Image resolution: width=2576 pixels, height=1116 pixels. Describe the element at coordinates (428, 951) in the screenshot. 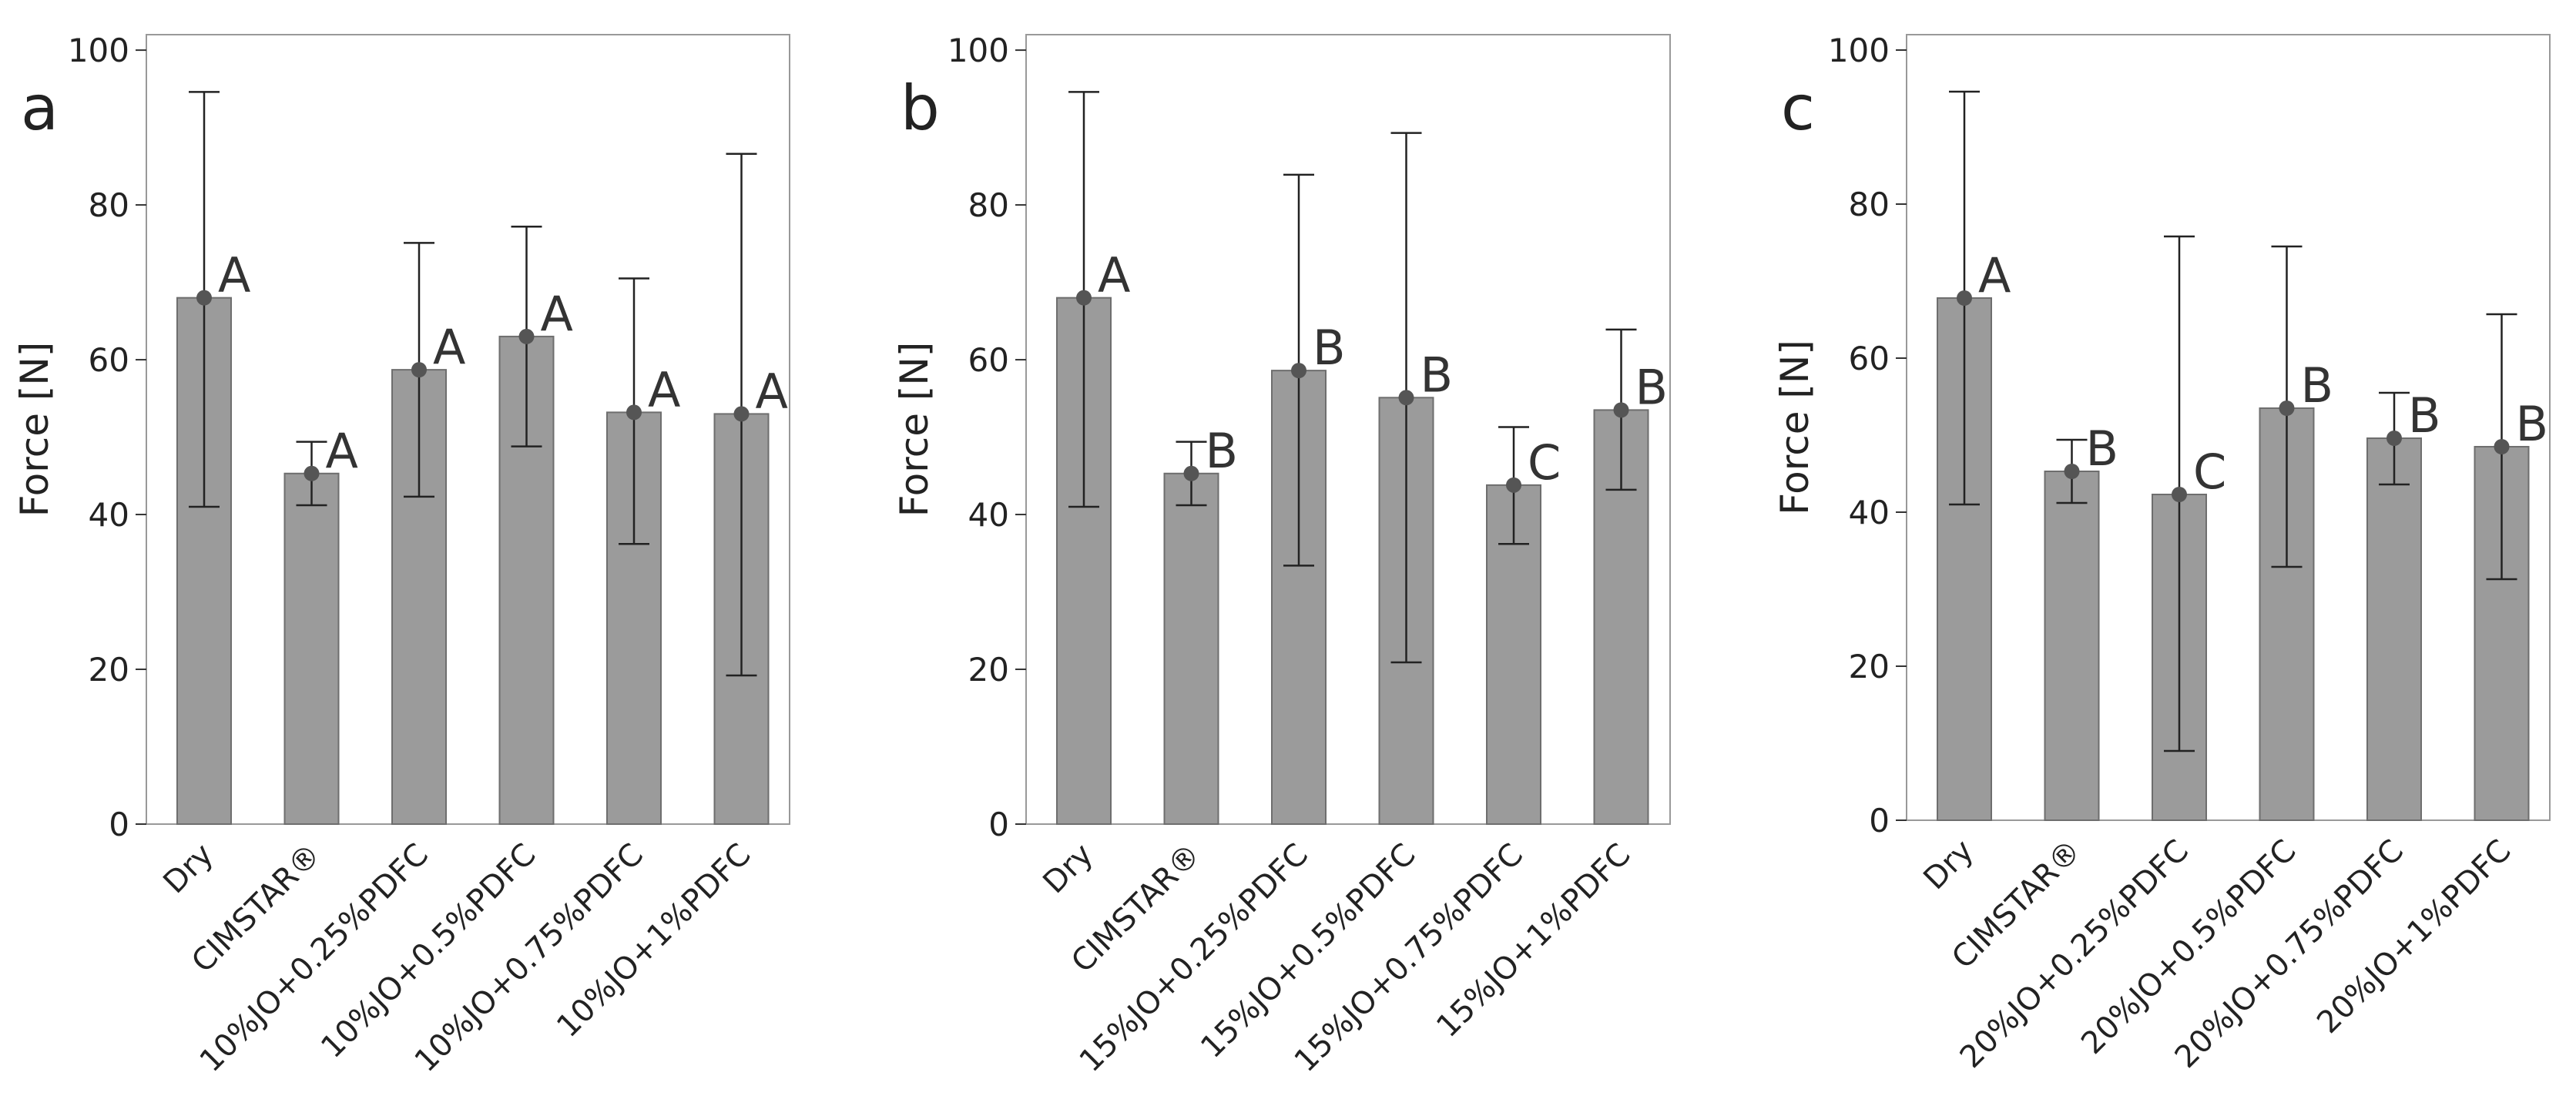

I see `x-tick-label: 10%JO+0.5%PDFC` at that location.